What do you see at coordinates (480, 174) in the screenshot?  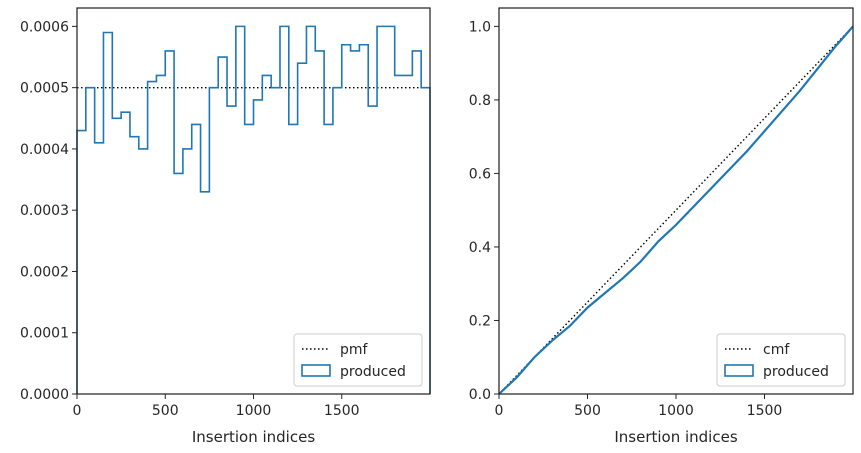 I see `y-tick-label: 0.6` at bounding box center [480, 174].